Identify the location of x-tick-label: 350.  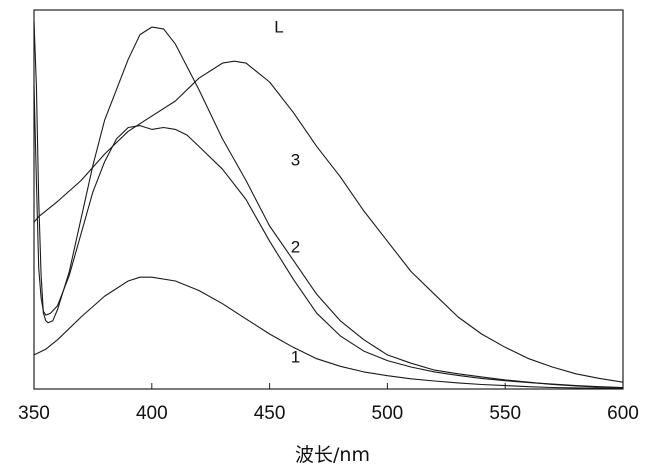
(34, 413).